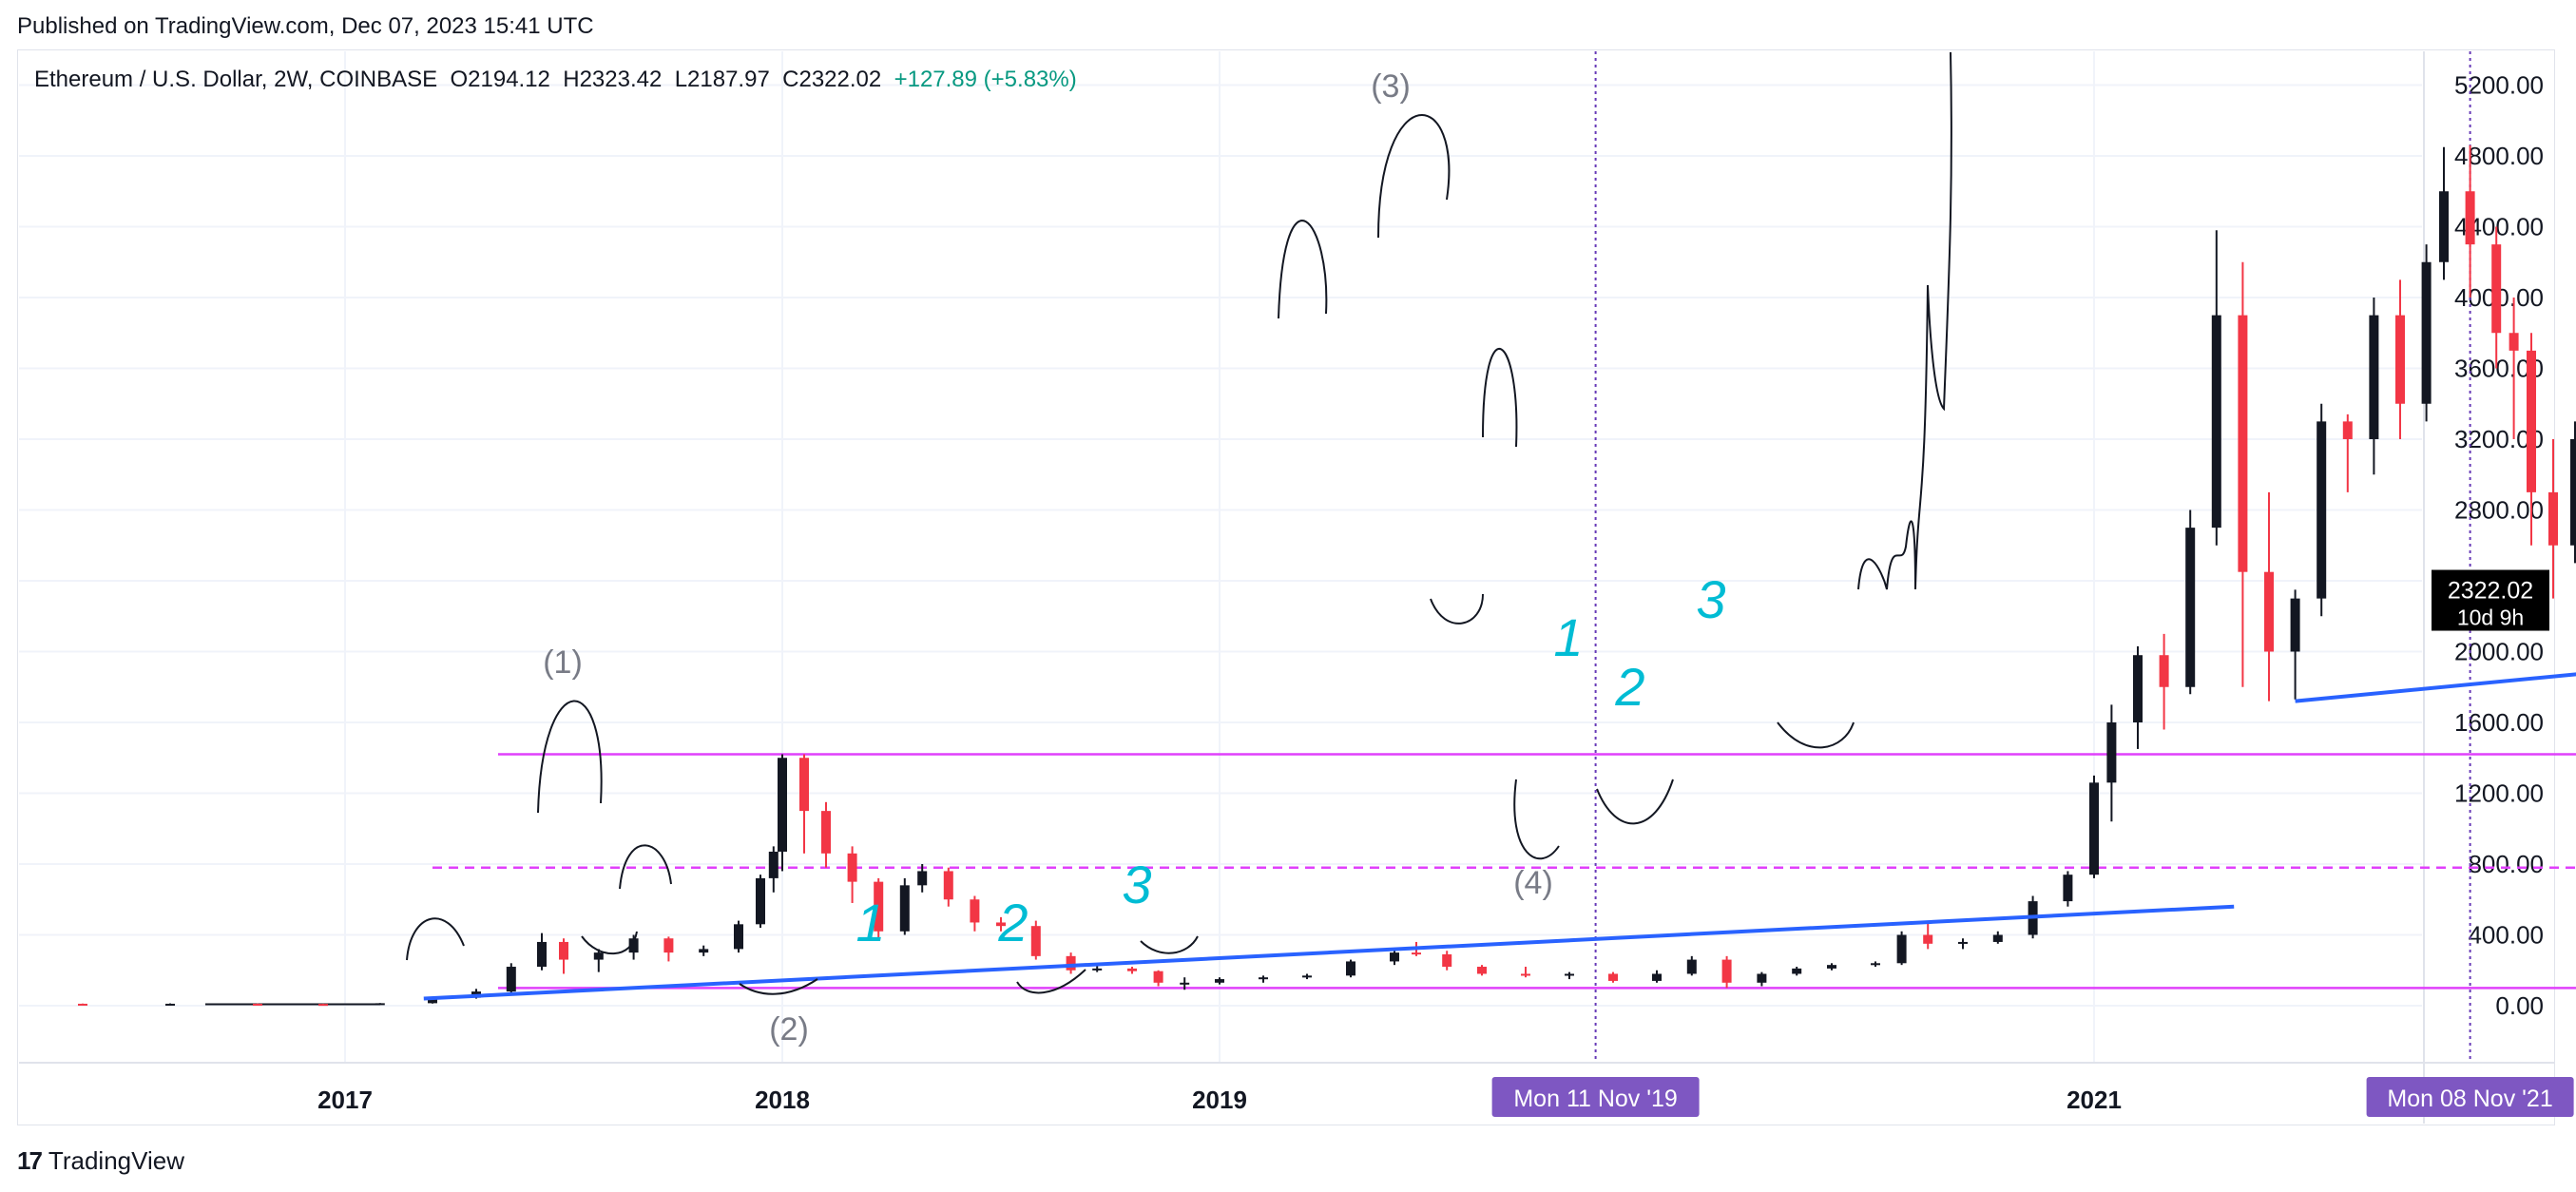  I want to click on wave-label: (4), so click(1533, 883).